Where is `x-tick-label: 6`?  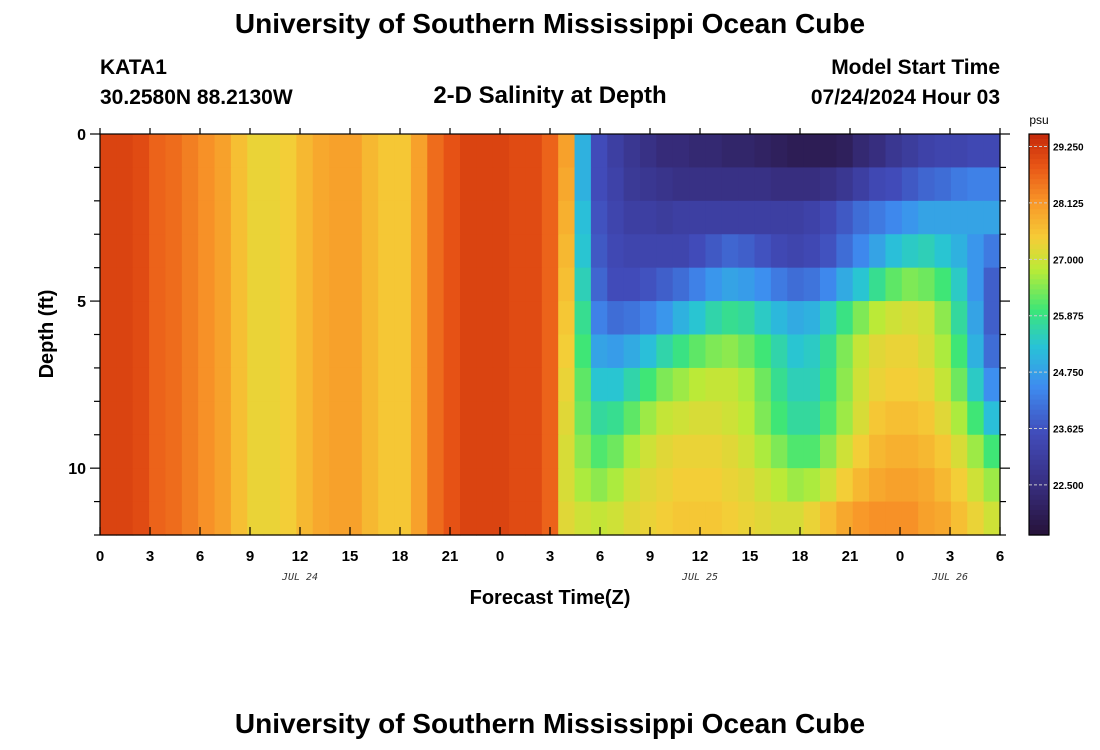
x-tick-label: 6 is located at coordinates (200, 556).